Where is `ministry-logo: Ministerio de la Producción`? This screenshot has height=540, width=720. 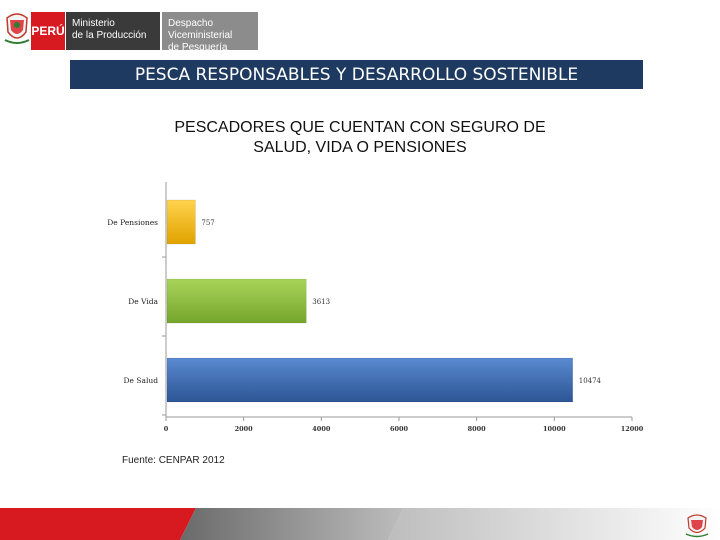 ministry-logo: Ministerio de la Producción is located at coordinates (113, 31).